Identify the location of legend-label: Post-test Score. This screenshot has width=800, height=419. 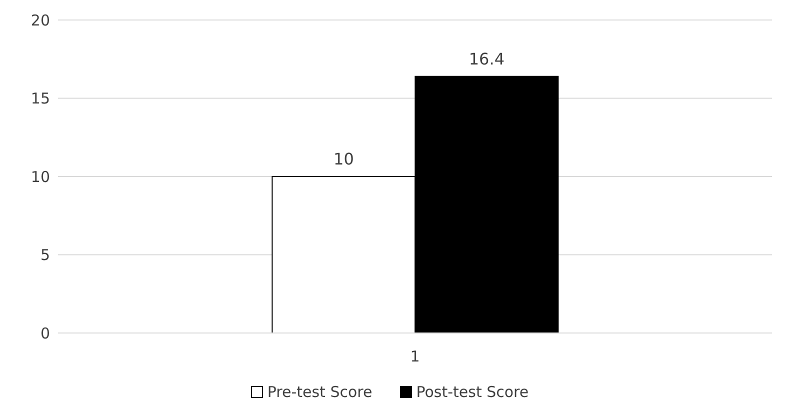
(472, 392).